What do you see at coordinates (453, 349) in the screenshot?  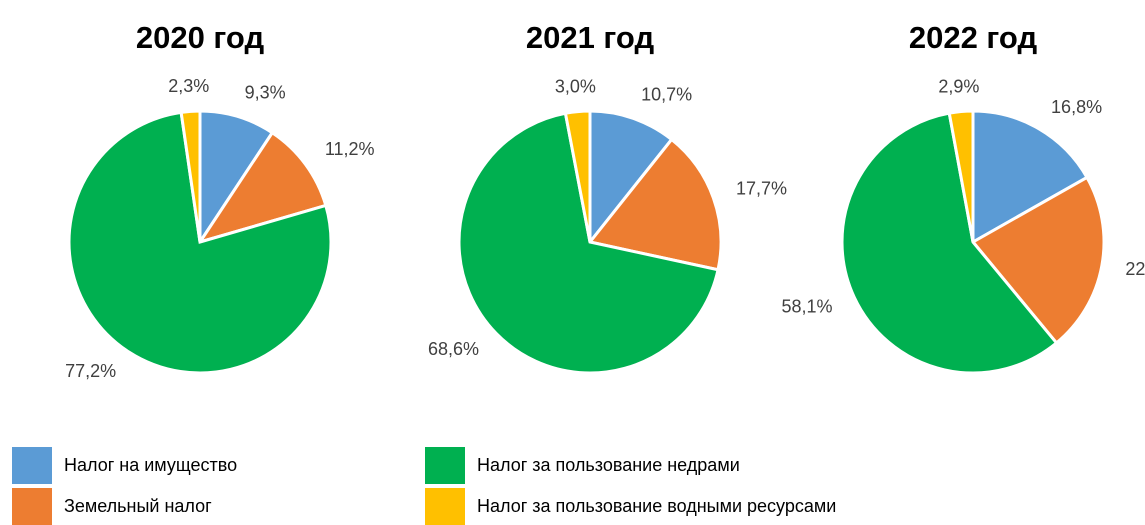 I see `data-label: 68,6%` at bounding box center [453, 349].